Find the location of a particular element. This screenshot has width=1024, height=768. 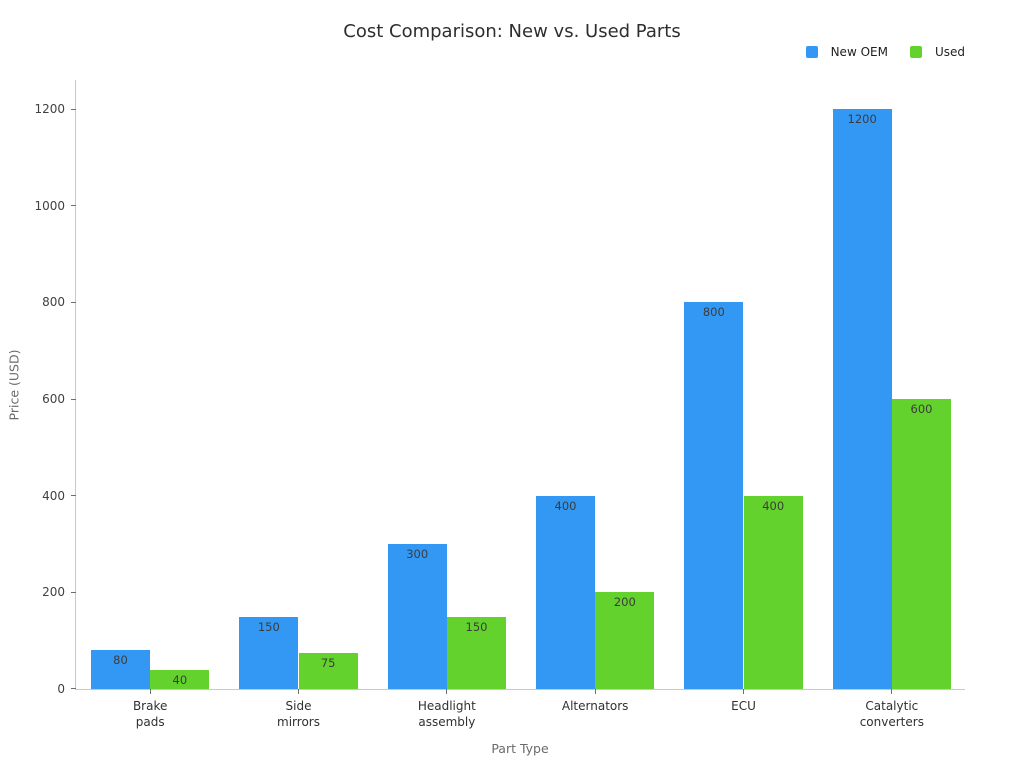

legend-item-new-oem: New OEM is located at coordinates (846, 52).